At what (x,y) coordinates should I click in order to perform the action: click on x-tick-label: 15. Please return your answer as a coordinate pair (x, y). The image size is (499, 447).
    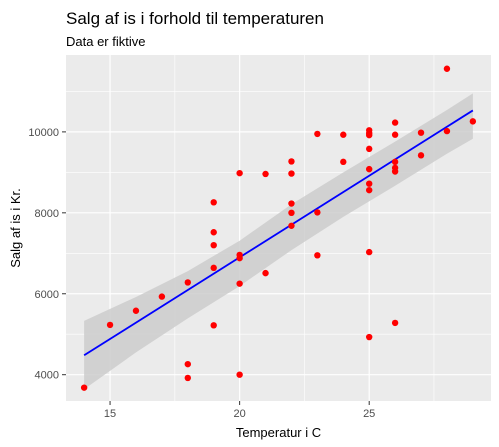
    Looking at the image, I should click on (110, 414).